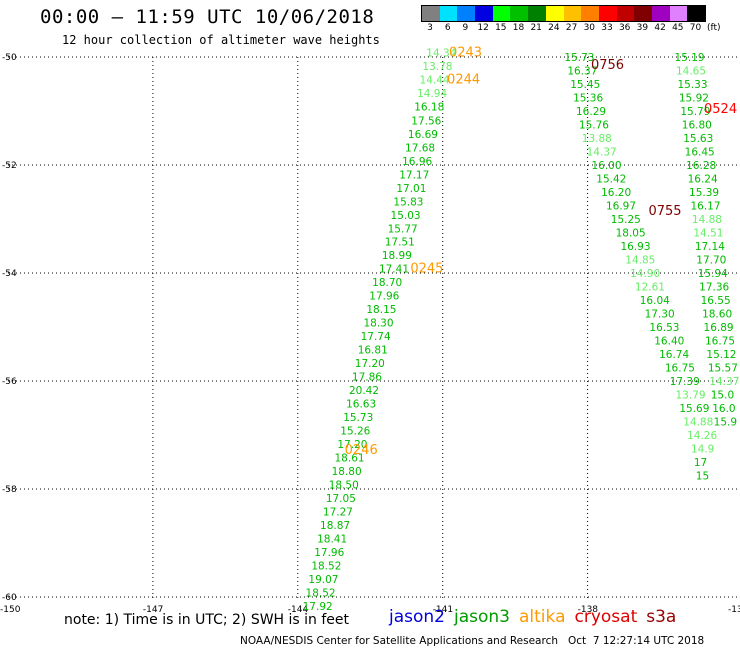 The height and width of the screenshot is (650, 740). Describe the element at coordinates (594, 126) in the screenshot. I see `wave-height-value: 15.76` at that location.